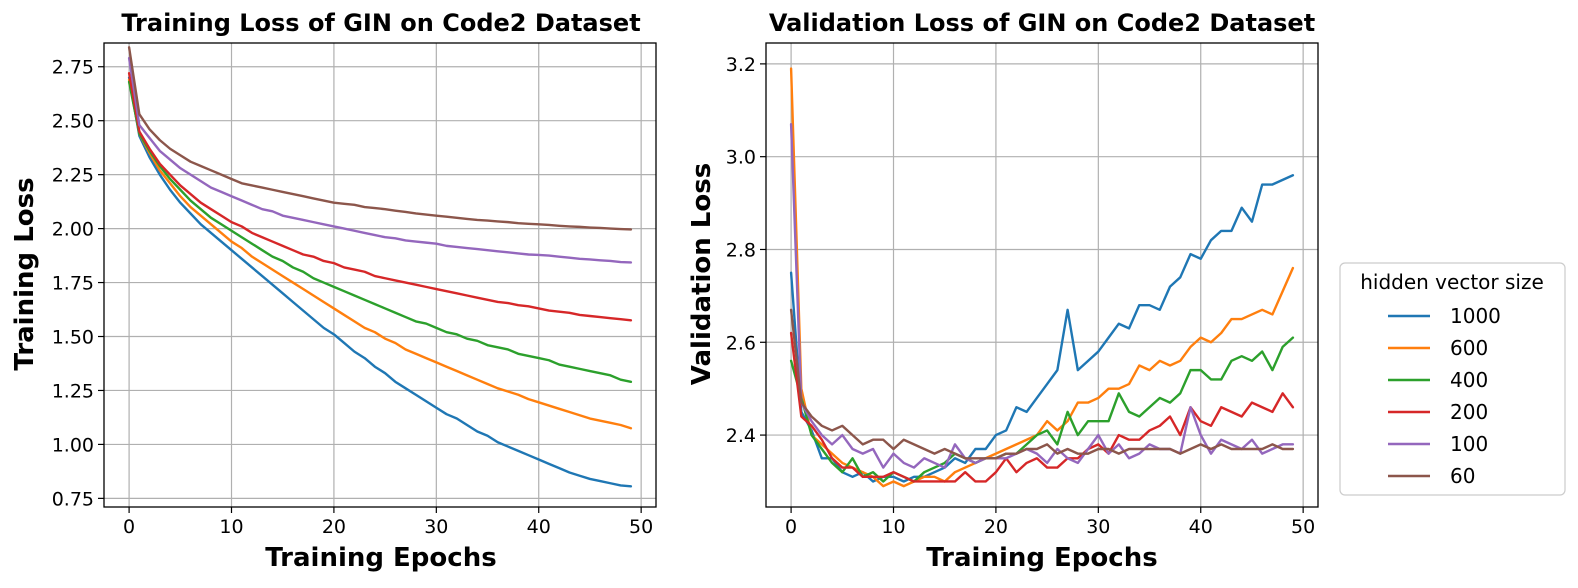  I want to click on legend-label: 600, so click(1469, 348).